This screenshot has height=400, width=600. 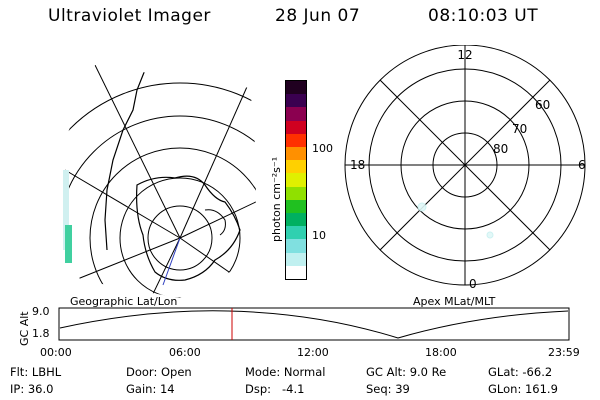 What do you see at coordinates (564, 352) in the screenshot?
I see `time-tick-2359: 23:59` at bounding box center [564, 352].